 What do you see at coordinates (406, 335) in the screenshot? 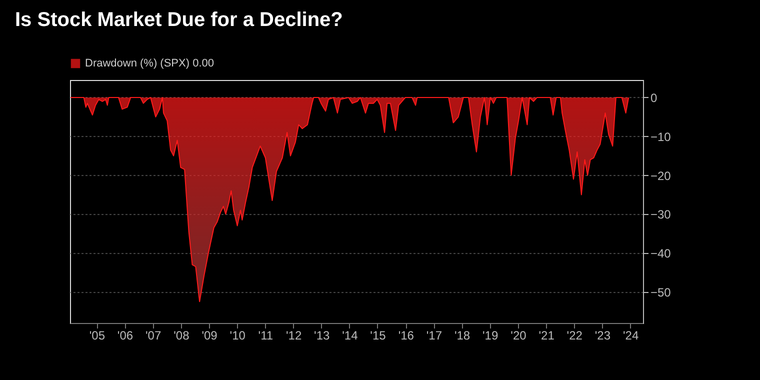
I see `x-tick-label: '16` at bounding box center [406, 335].